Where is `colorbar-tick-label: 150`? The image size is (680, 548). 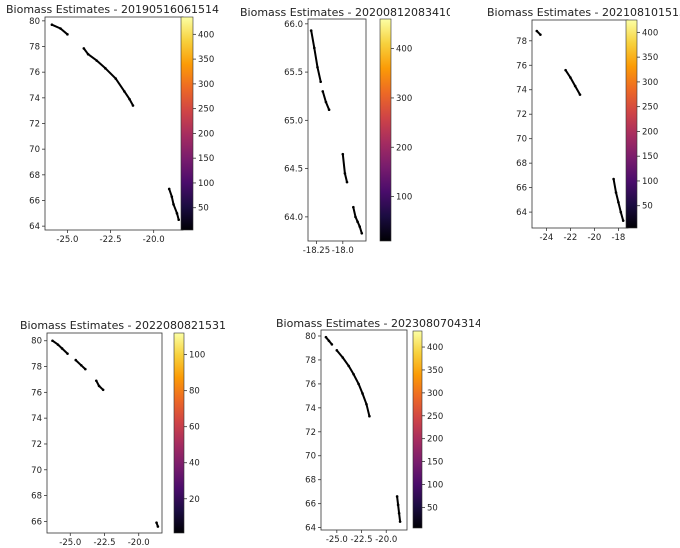
colorbar-tick-label: 150 is located at coordinates (650, 157).